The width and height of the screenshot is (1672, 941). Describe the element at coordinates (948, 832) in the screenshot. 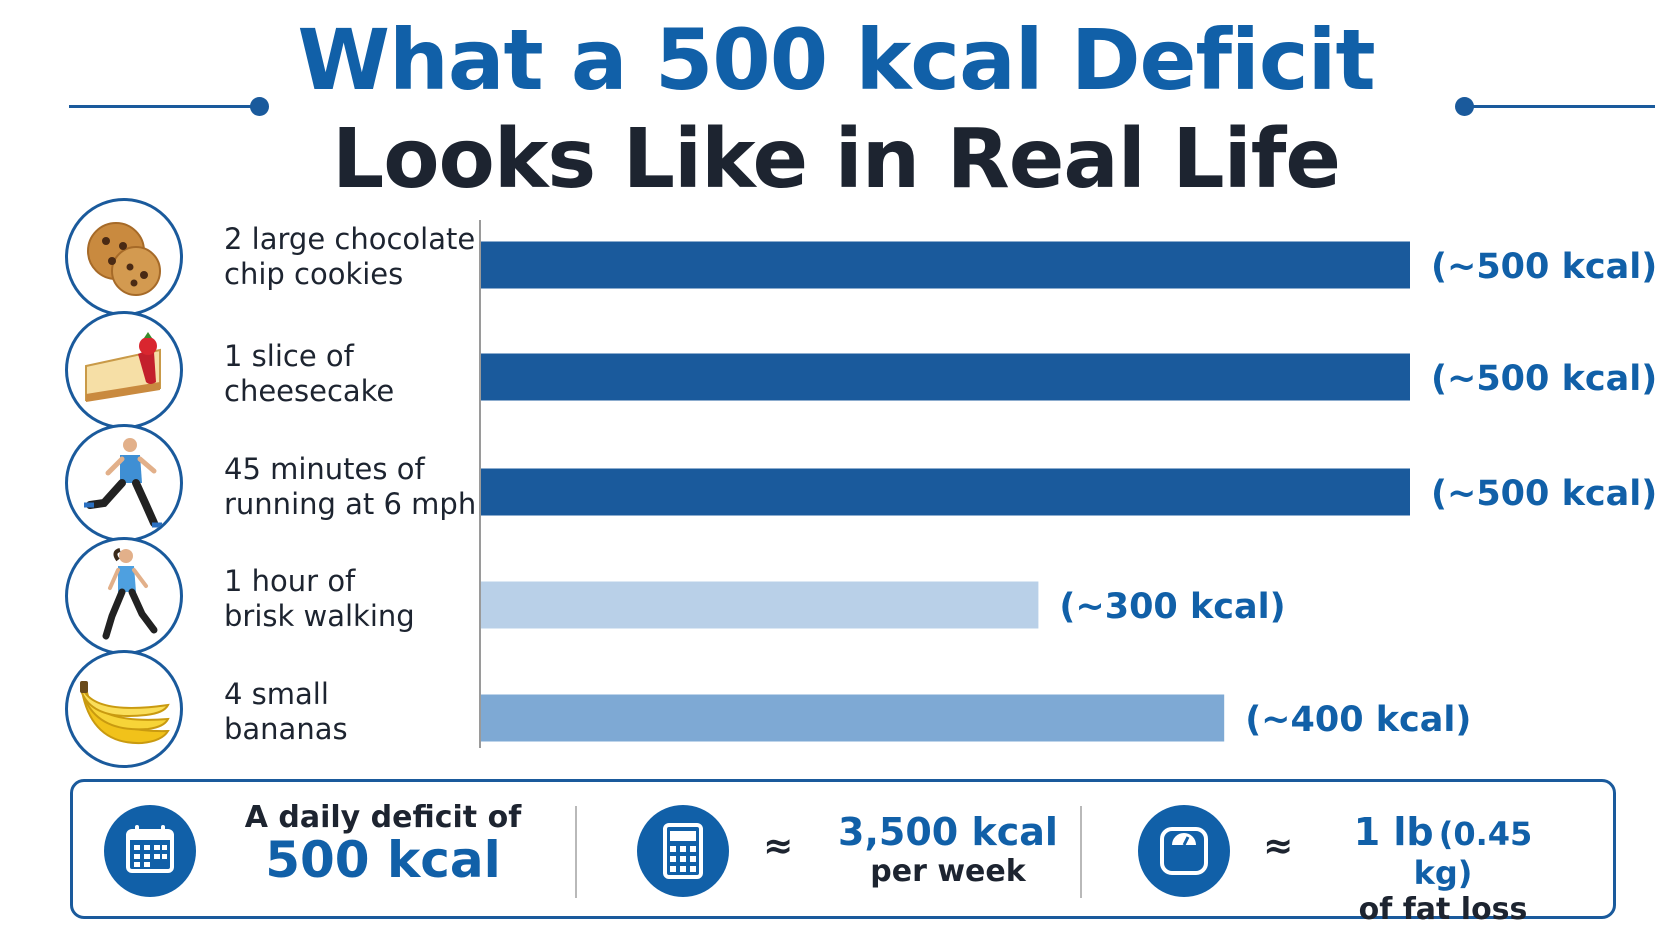

I see `weekly-total-value: 3,500 kcal` at that location.